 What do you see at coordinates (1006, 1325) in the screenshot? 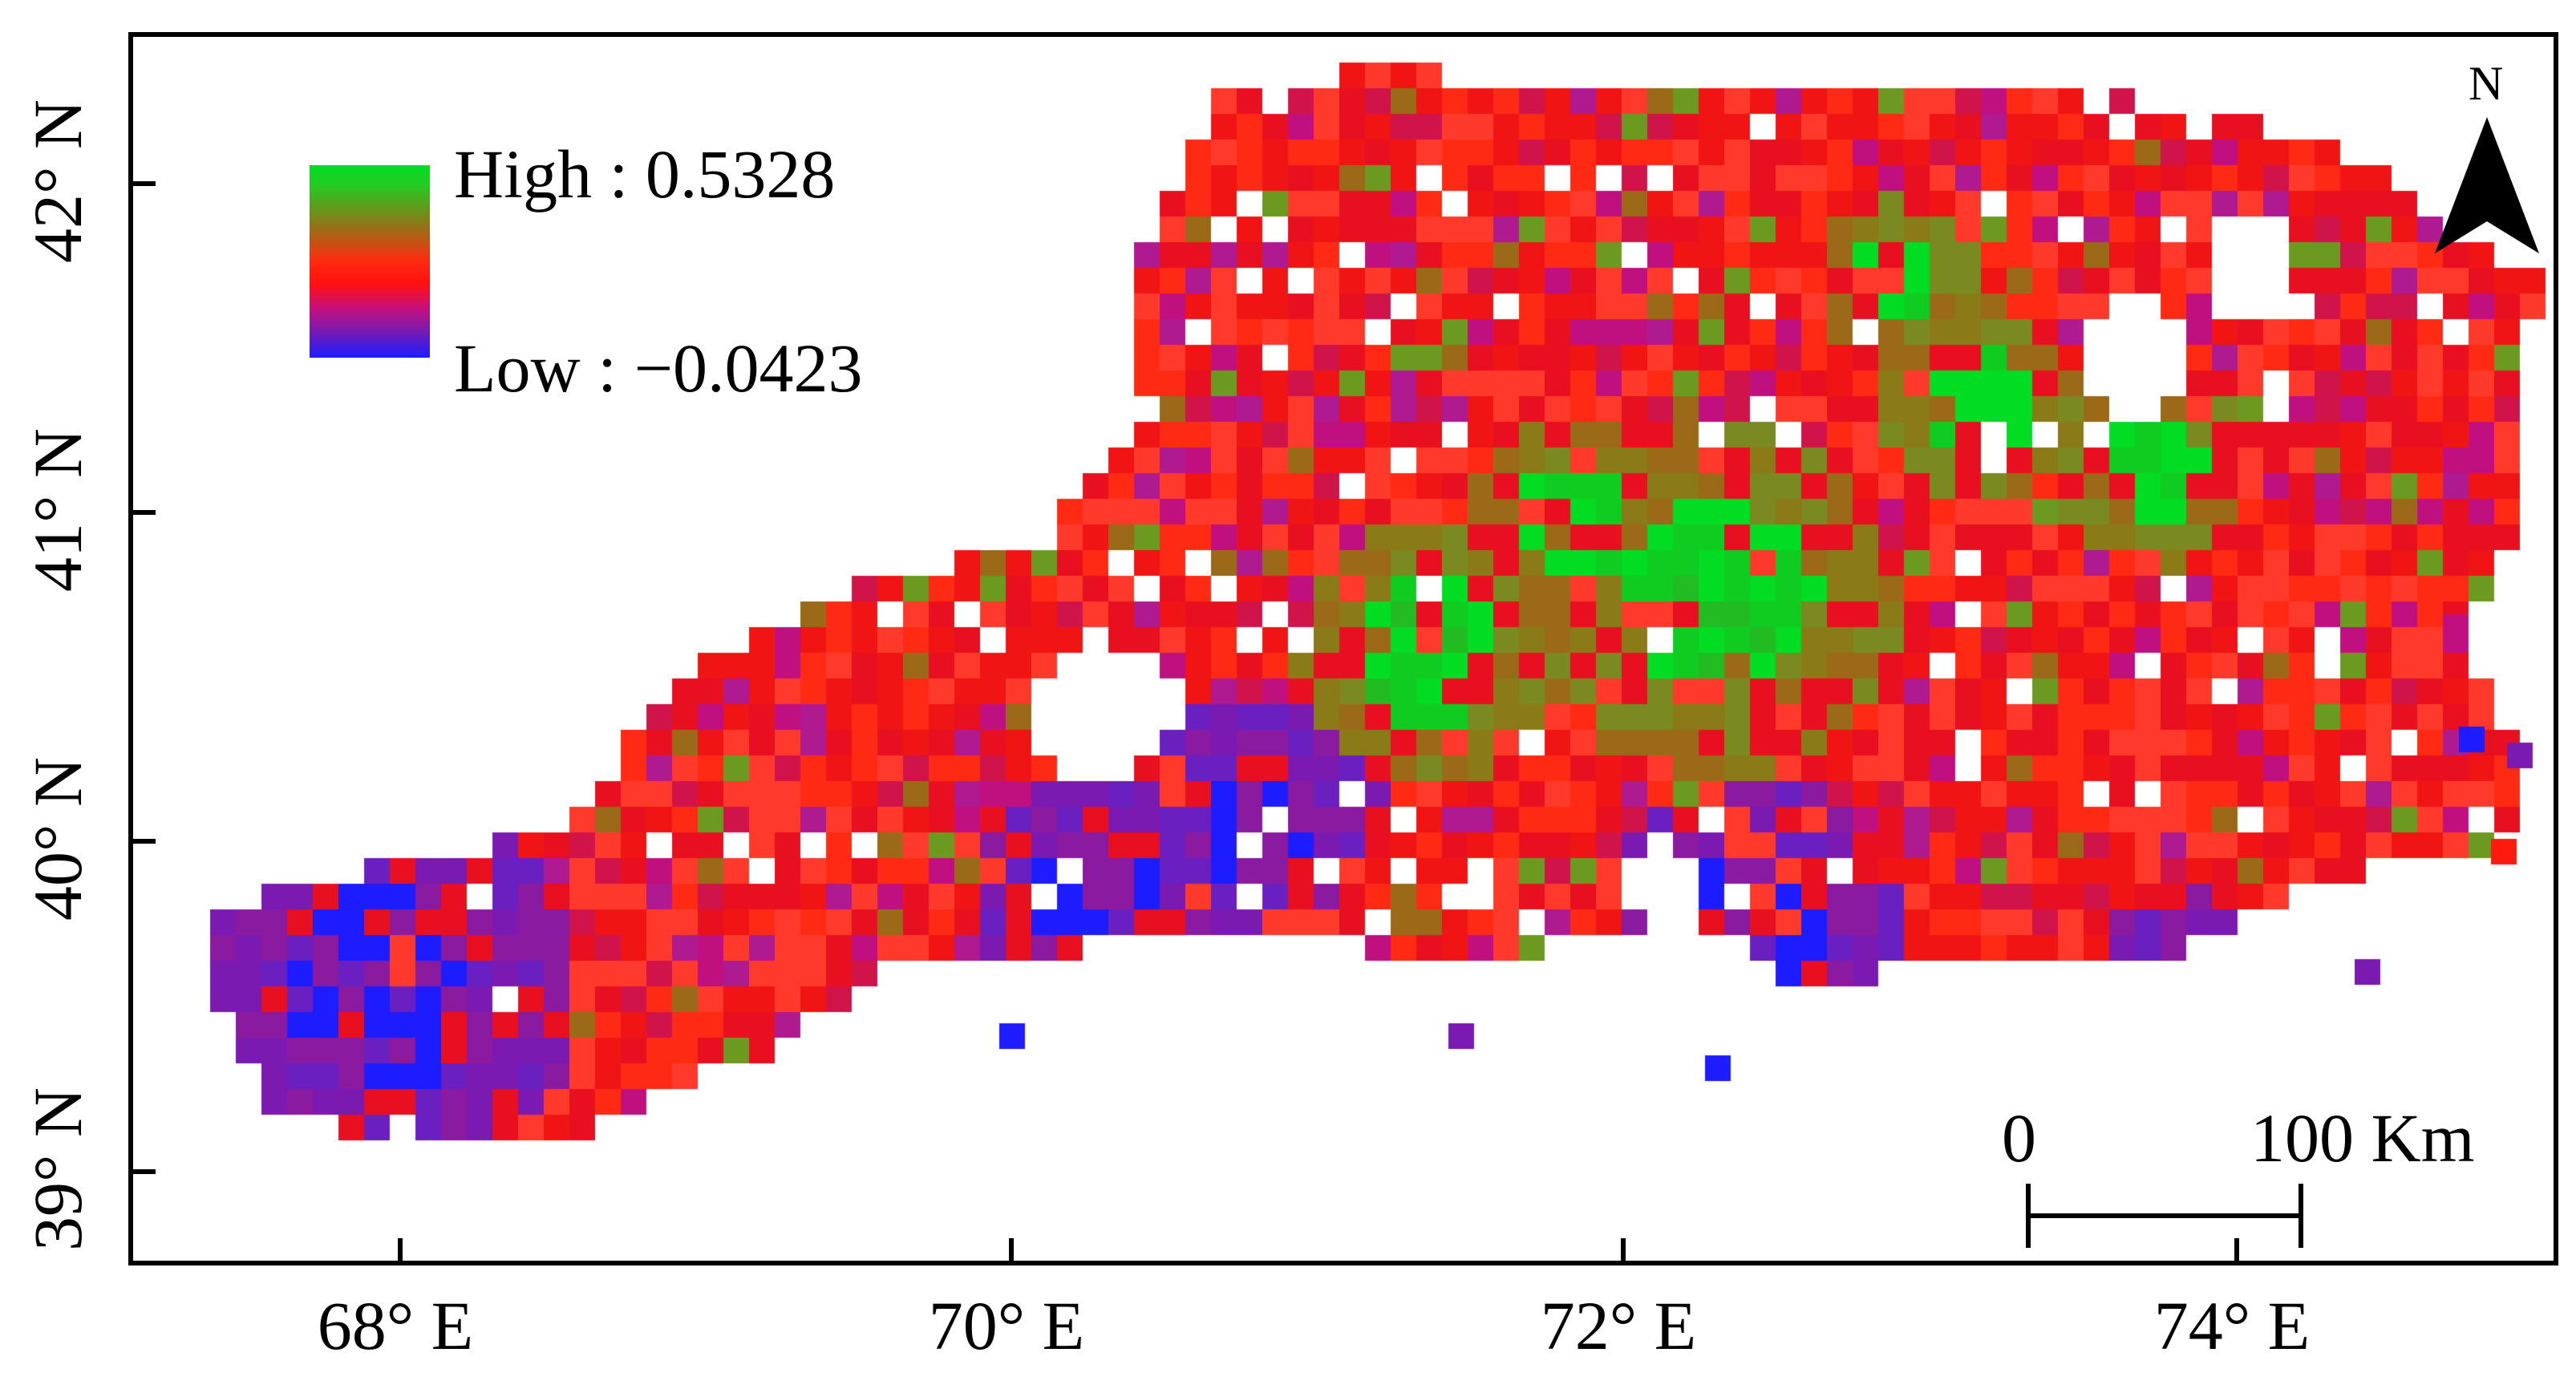
I see `x-label-70: 70° E` at bounding box center [1006, 1325].